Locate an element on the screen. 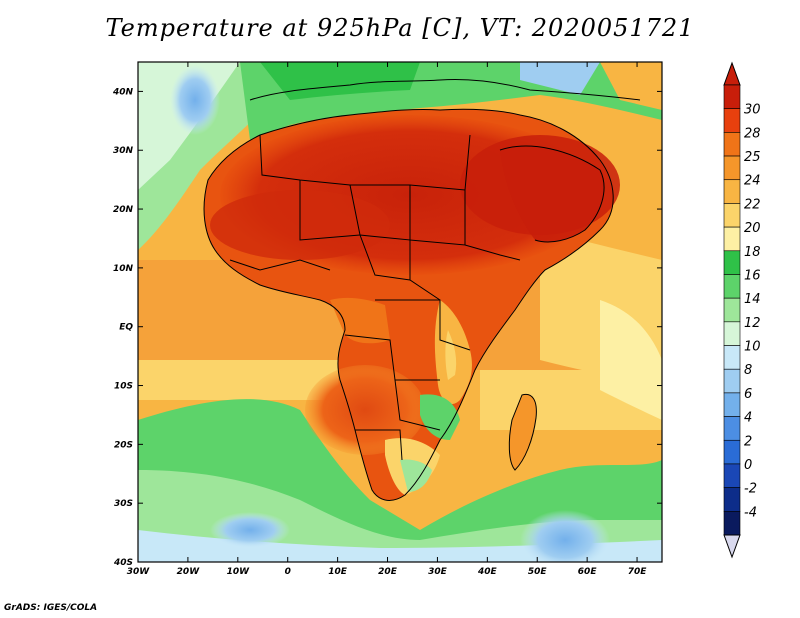  x-tick-label: 20E is located at coordinates (388, 572).